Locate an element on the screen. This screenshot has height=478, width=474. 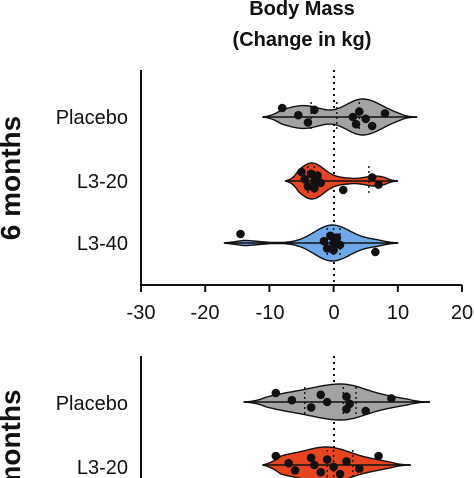
panel1-category-label-l3-40: L3-40 is located at coordinates (102, 244).